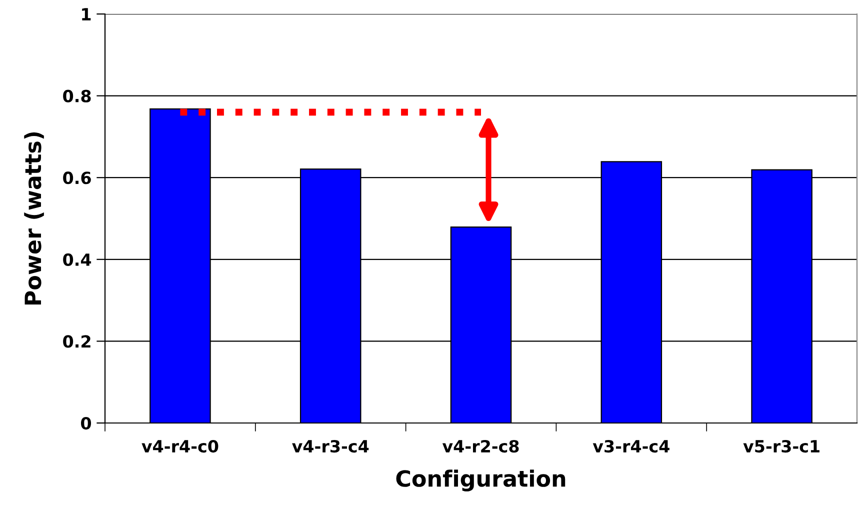  Describe the element at coordinates (77, 178) in the screenshot. I see `y-tick-label: 0.6` at that location.